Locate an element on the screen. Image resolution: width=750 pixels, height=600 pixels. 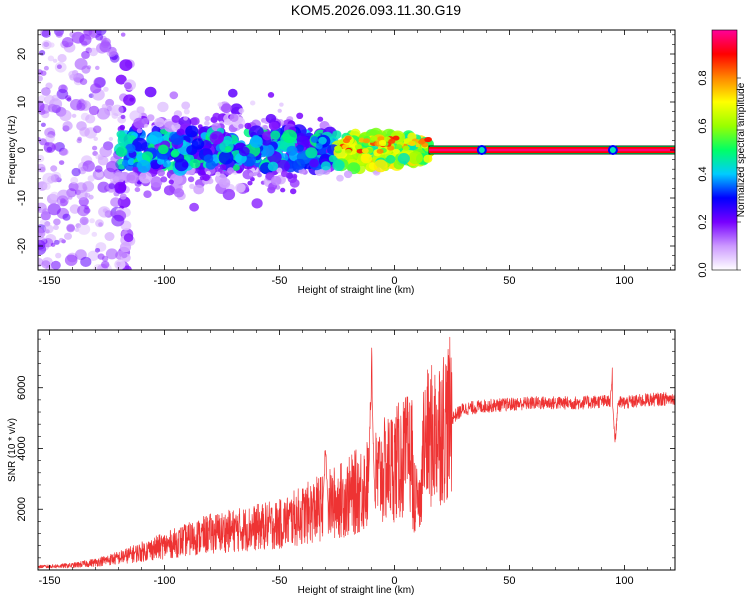
spectrogram-x-axis-label: Height of straight line (km) is located at coordinates (356, 290).